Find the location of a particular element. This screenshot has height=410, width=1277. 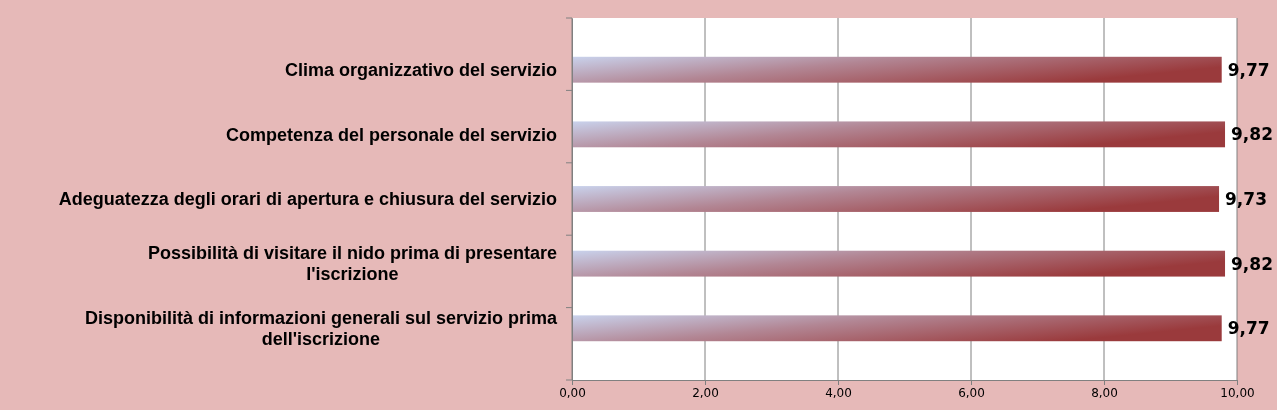

x-tick-label: 4,00 is located at coordinates (838, 392).